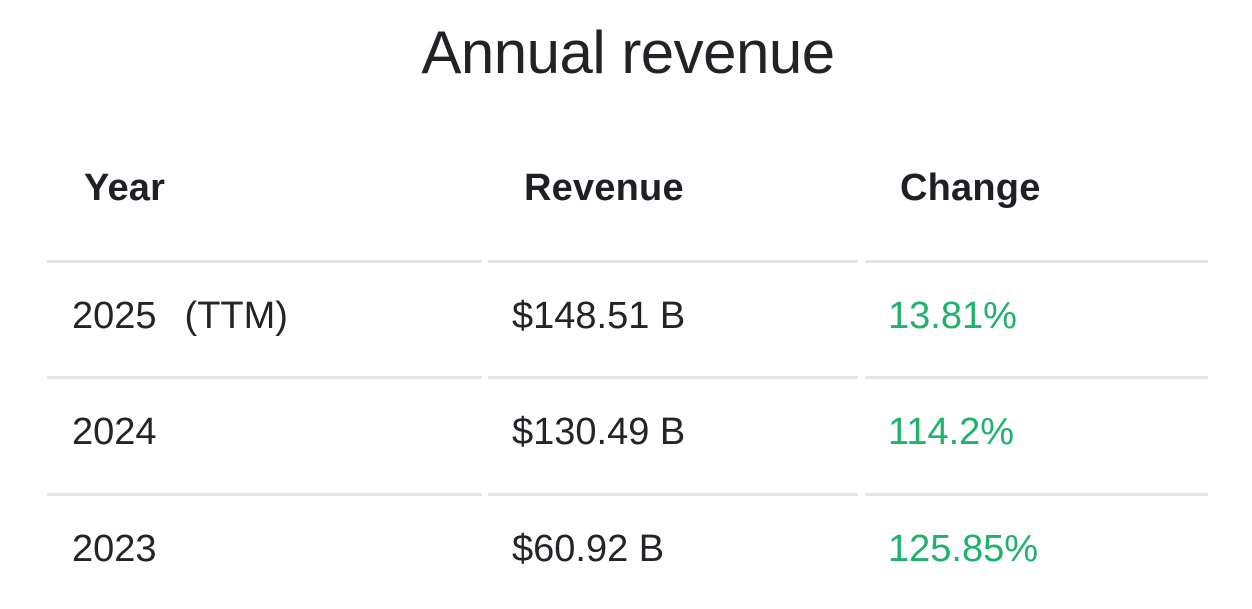 The height and width of the screenshot is (609, 1252). I want to click on year-cell: 2025 (TTM), so click(180, 316).